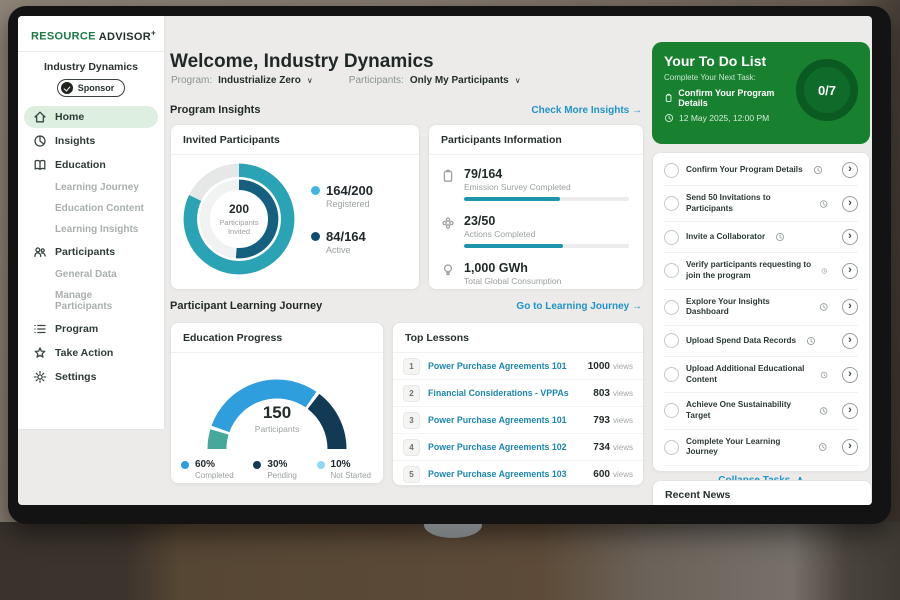  I want to click on sponsor-badge: Sponsor, so click(91, 87).